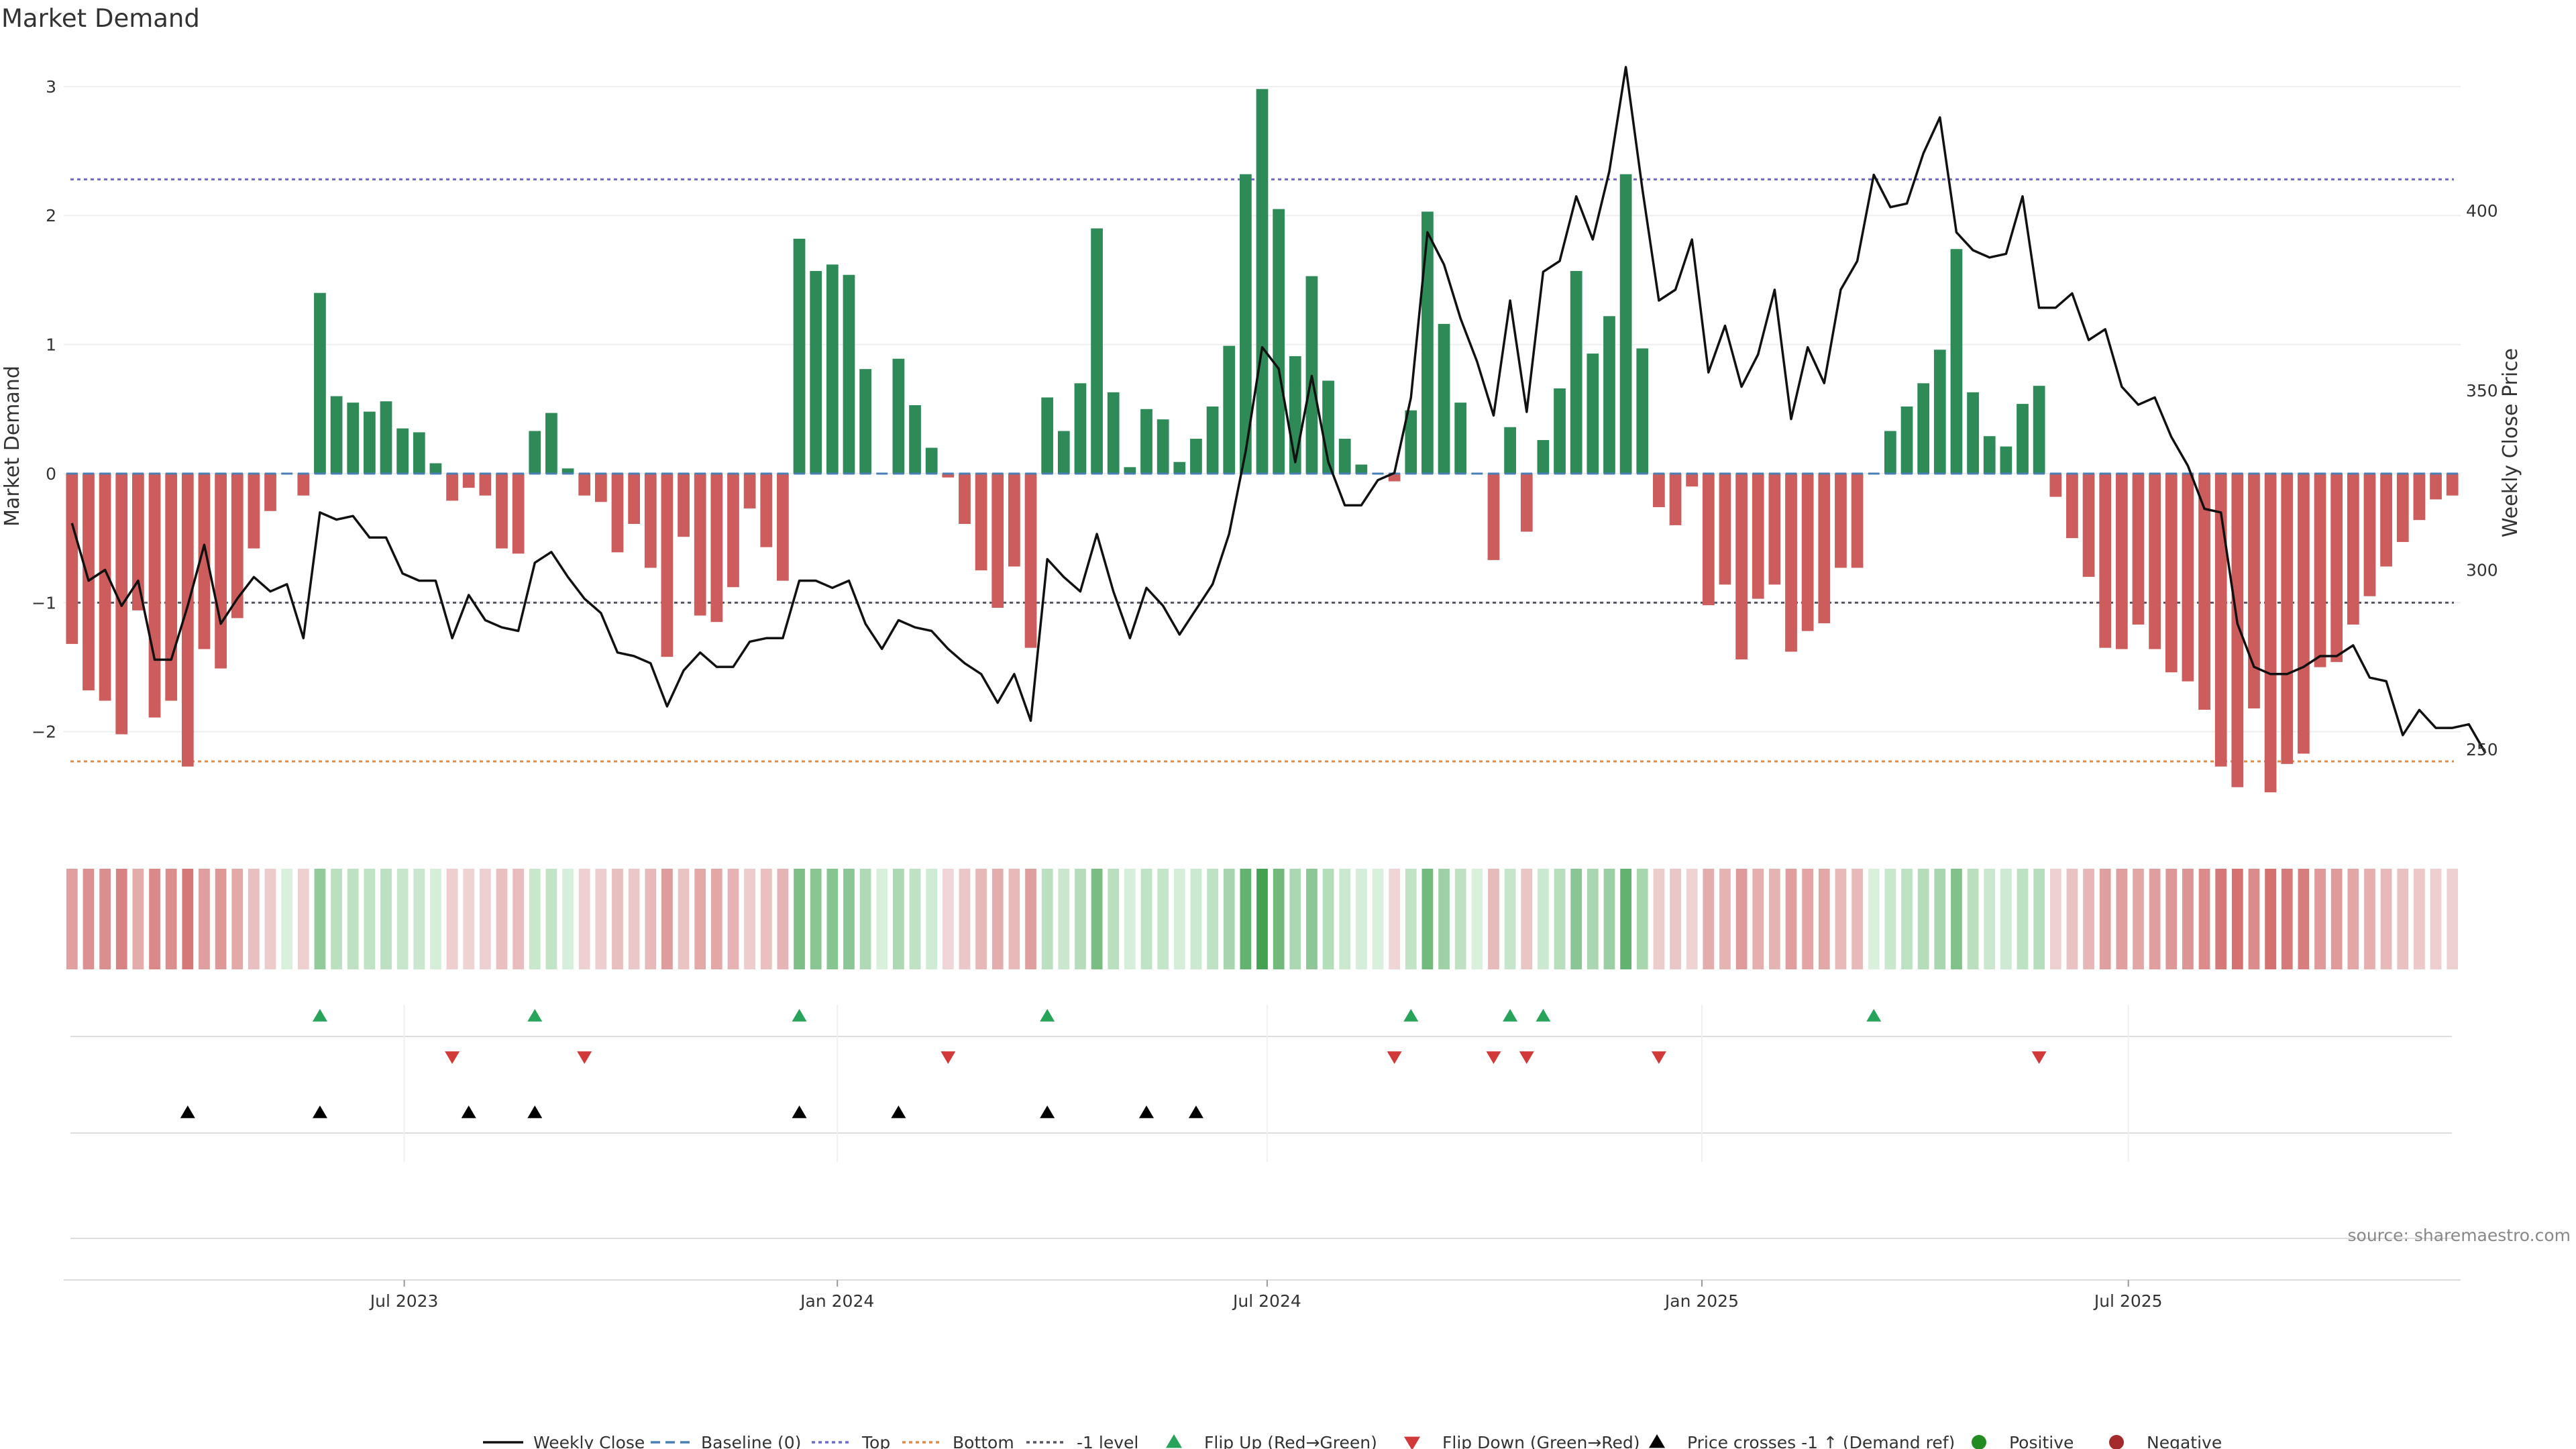  Describe the element at coordinates (983, 1441) in the screenshot. I see `legend-label-3: Bottom` at that location.